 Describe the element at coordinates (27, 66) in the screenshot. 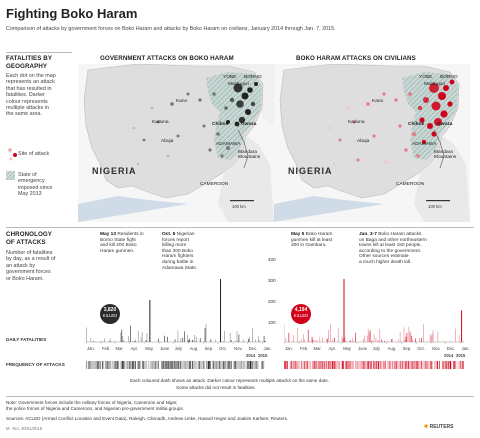

I see `legend-heading-2: GEOGRAPHY` at that location.